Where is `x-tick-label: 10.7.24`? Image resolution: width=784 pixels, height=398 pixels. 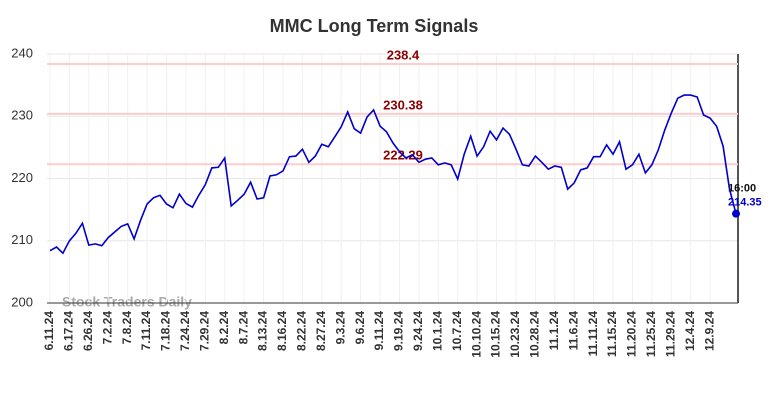 x-tick-label: 10.7.24 is located at coordinates (457, 331).